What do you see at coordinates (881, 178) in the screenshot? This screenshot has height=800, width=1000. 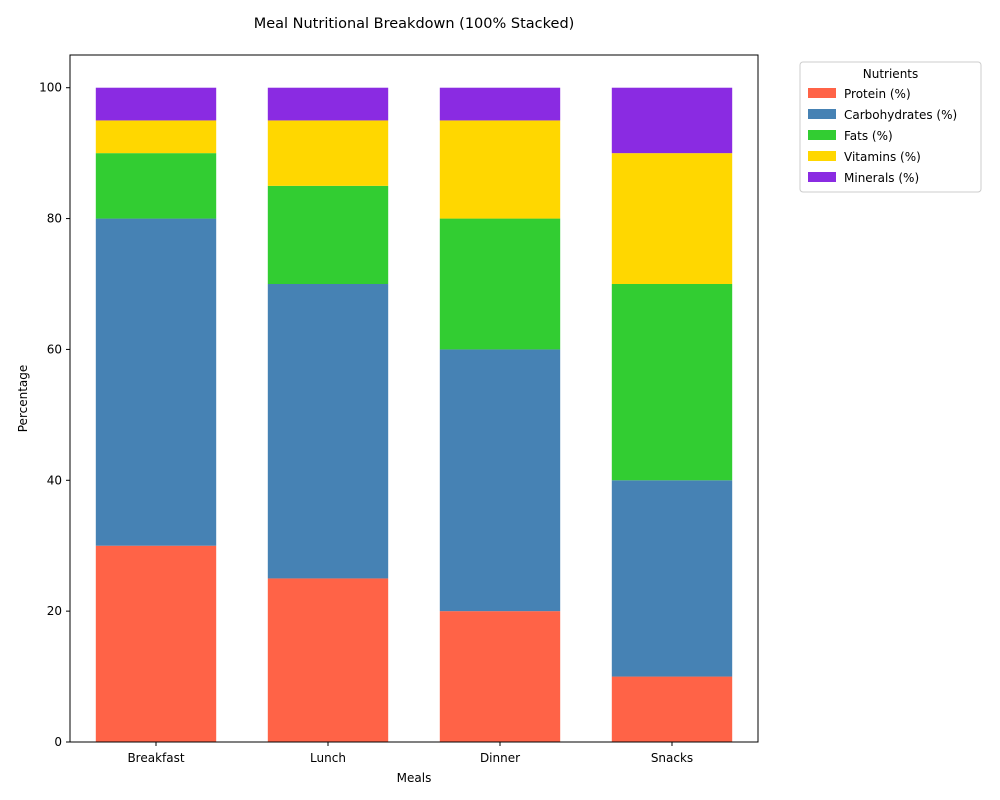 I see `legend-label-4: Minerals (%)` at bounding box center [881, 178].